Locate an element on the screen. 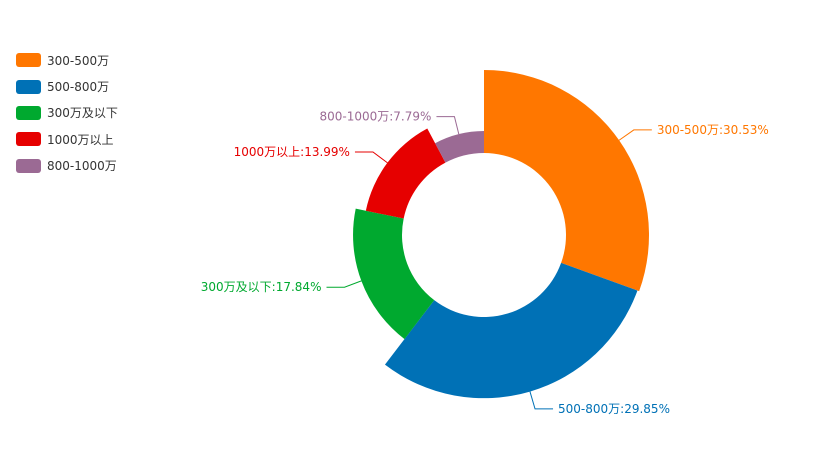  slice-label: 500-800万:29.85% is located at coordinates (614, 409).